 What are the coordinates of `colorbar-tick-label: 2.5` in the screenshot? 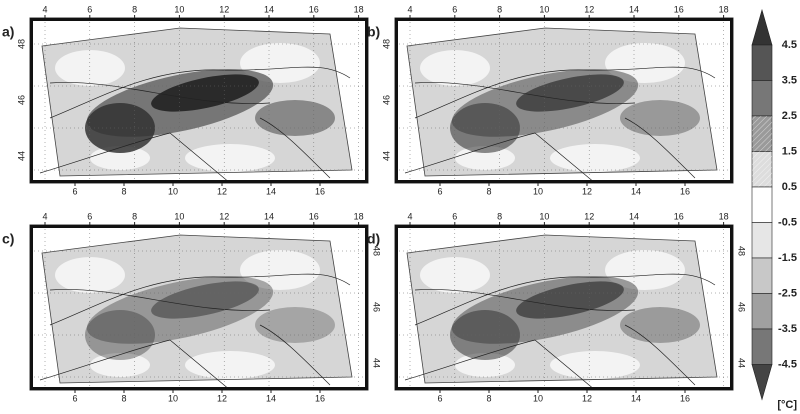 It's located at (789, 116).